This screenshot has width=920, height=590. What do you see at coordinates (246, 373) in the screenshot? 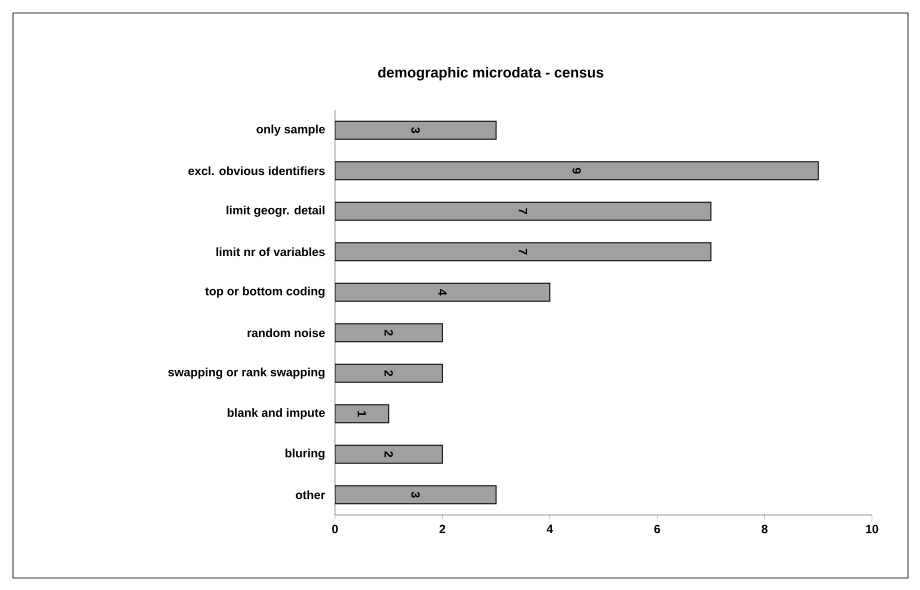
I see `y-tick-label: swapping or rank swapping` at bounding box center [246, 373].